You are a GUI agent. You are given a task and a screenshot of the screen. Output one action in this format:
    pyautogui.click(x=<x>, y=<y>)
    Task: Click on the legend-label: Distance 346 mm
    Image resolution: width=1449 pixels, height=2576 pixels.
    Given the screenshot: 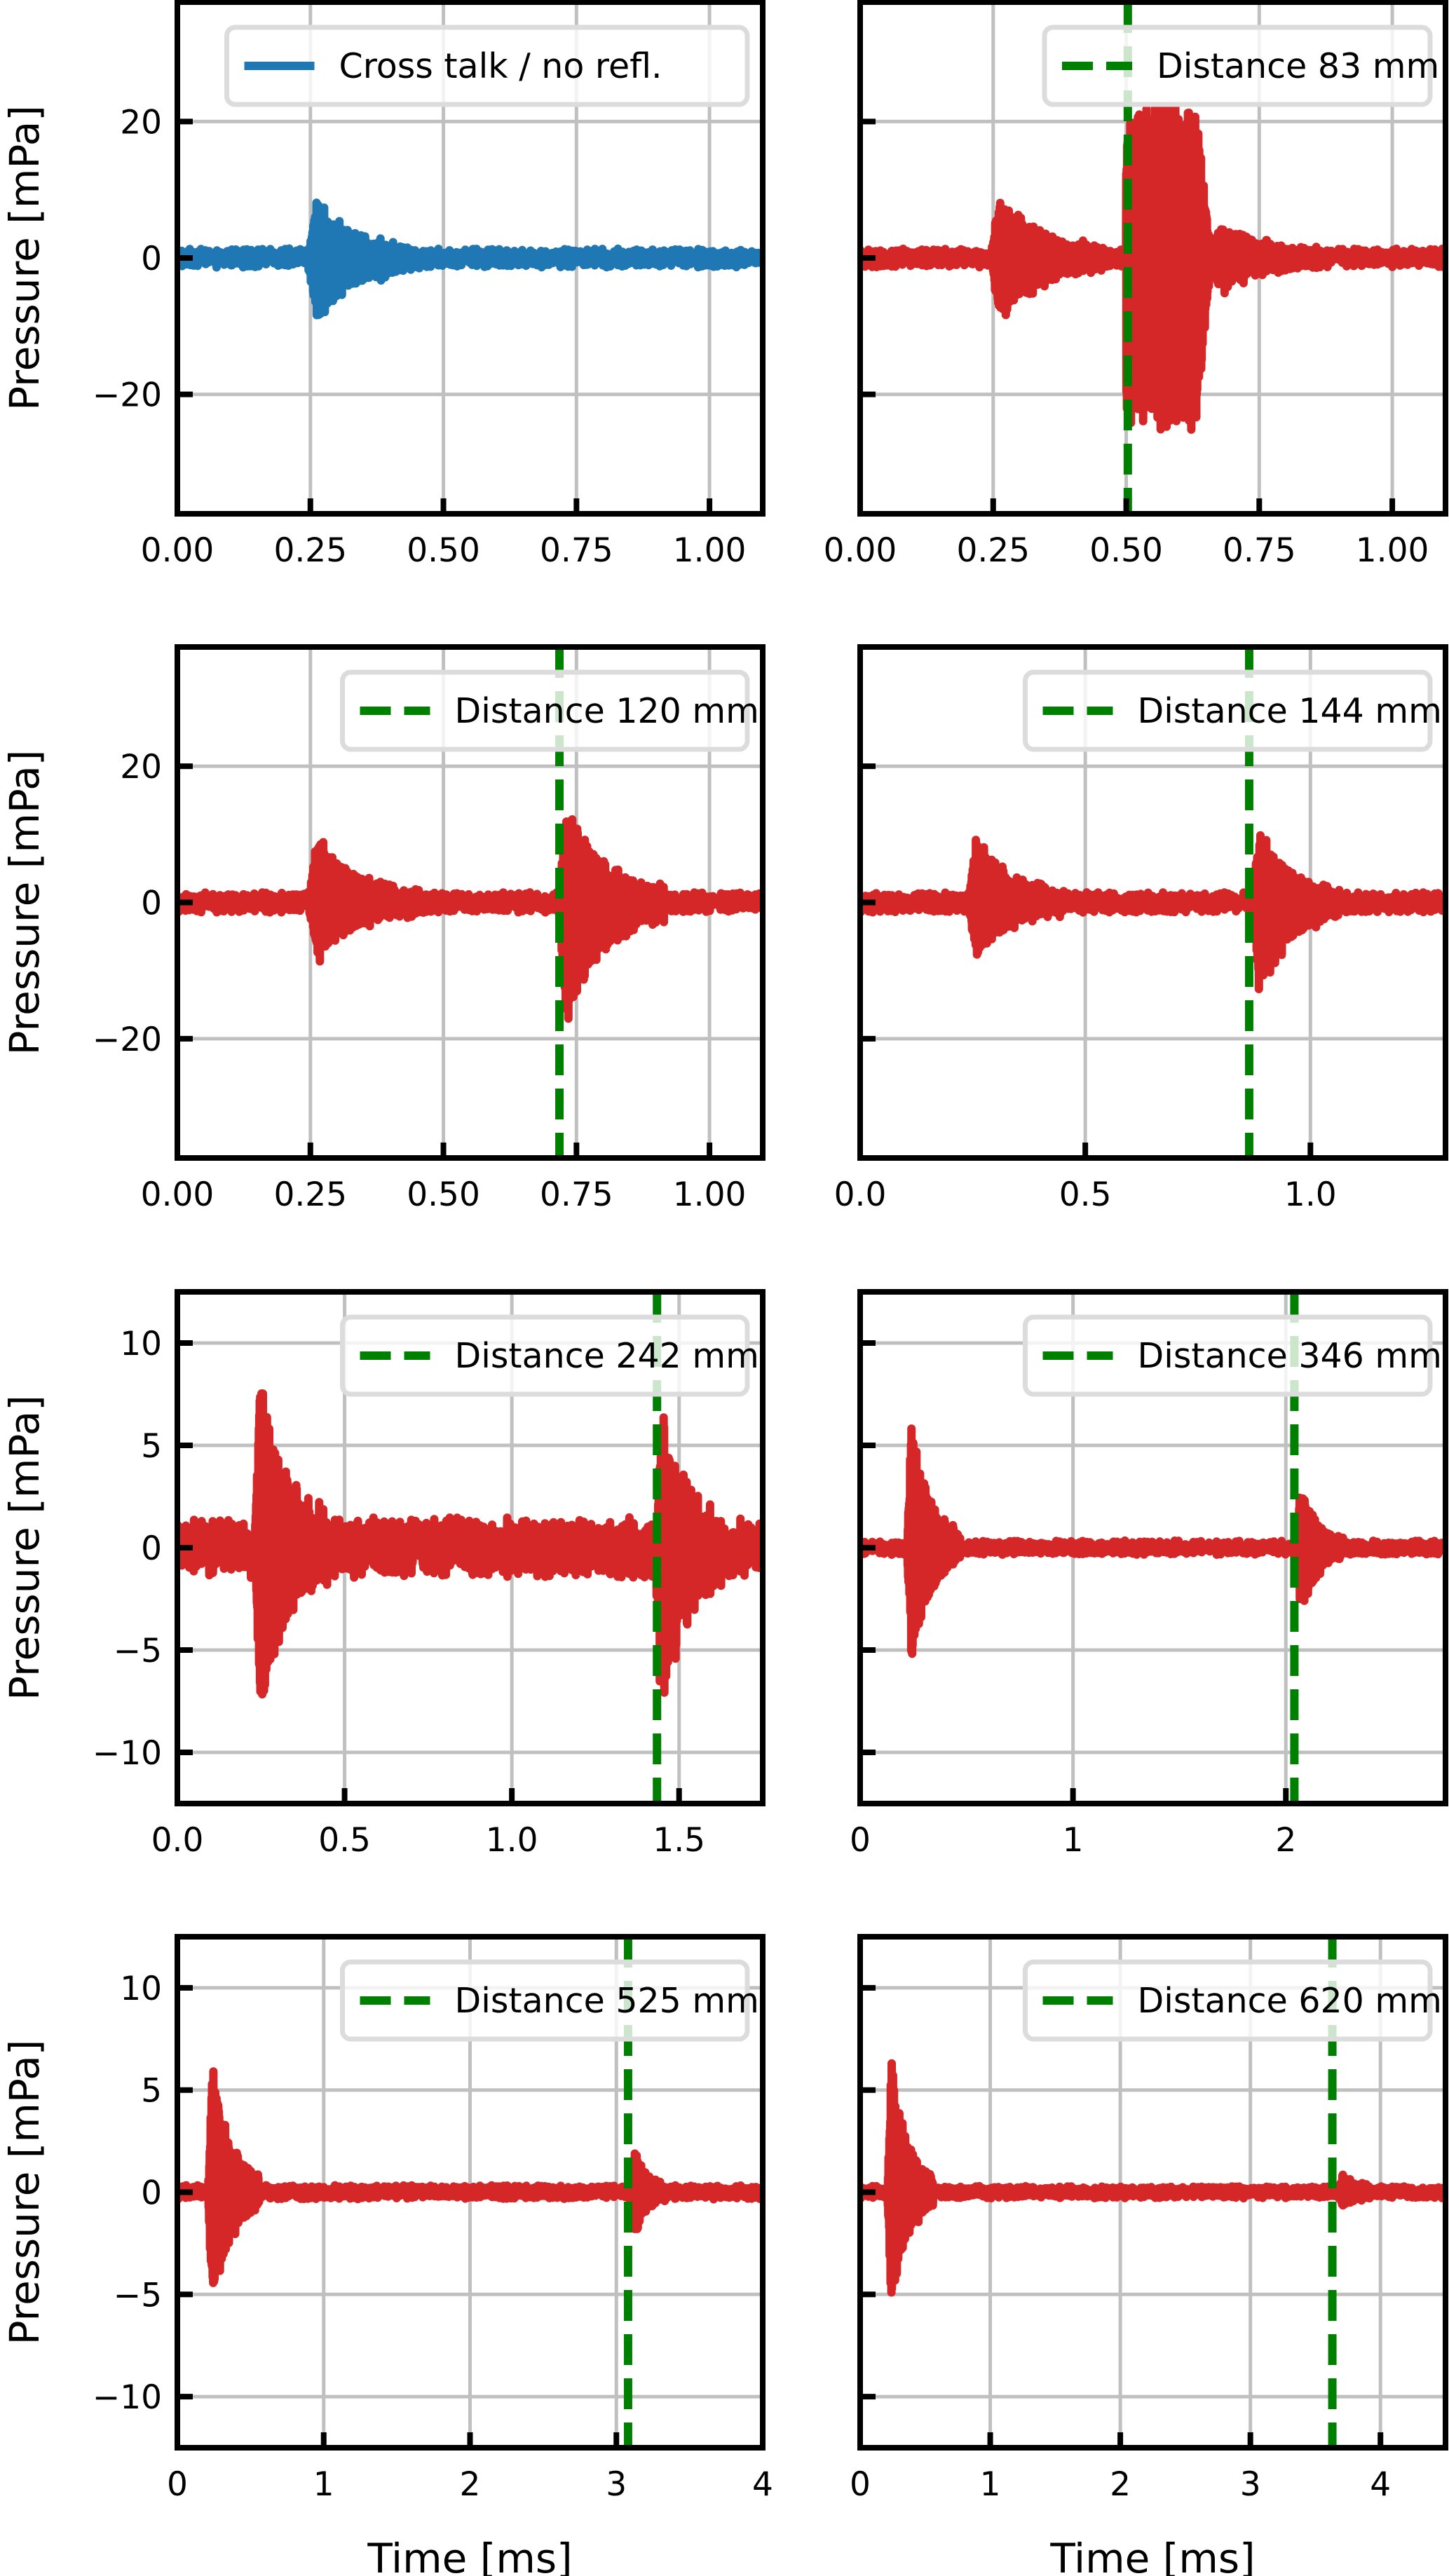 What is the action you would take?
    pyautogui.click(x=1290, y=1356)
    